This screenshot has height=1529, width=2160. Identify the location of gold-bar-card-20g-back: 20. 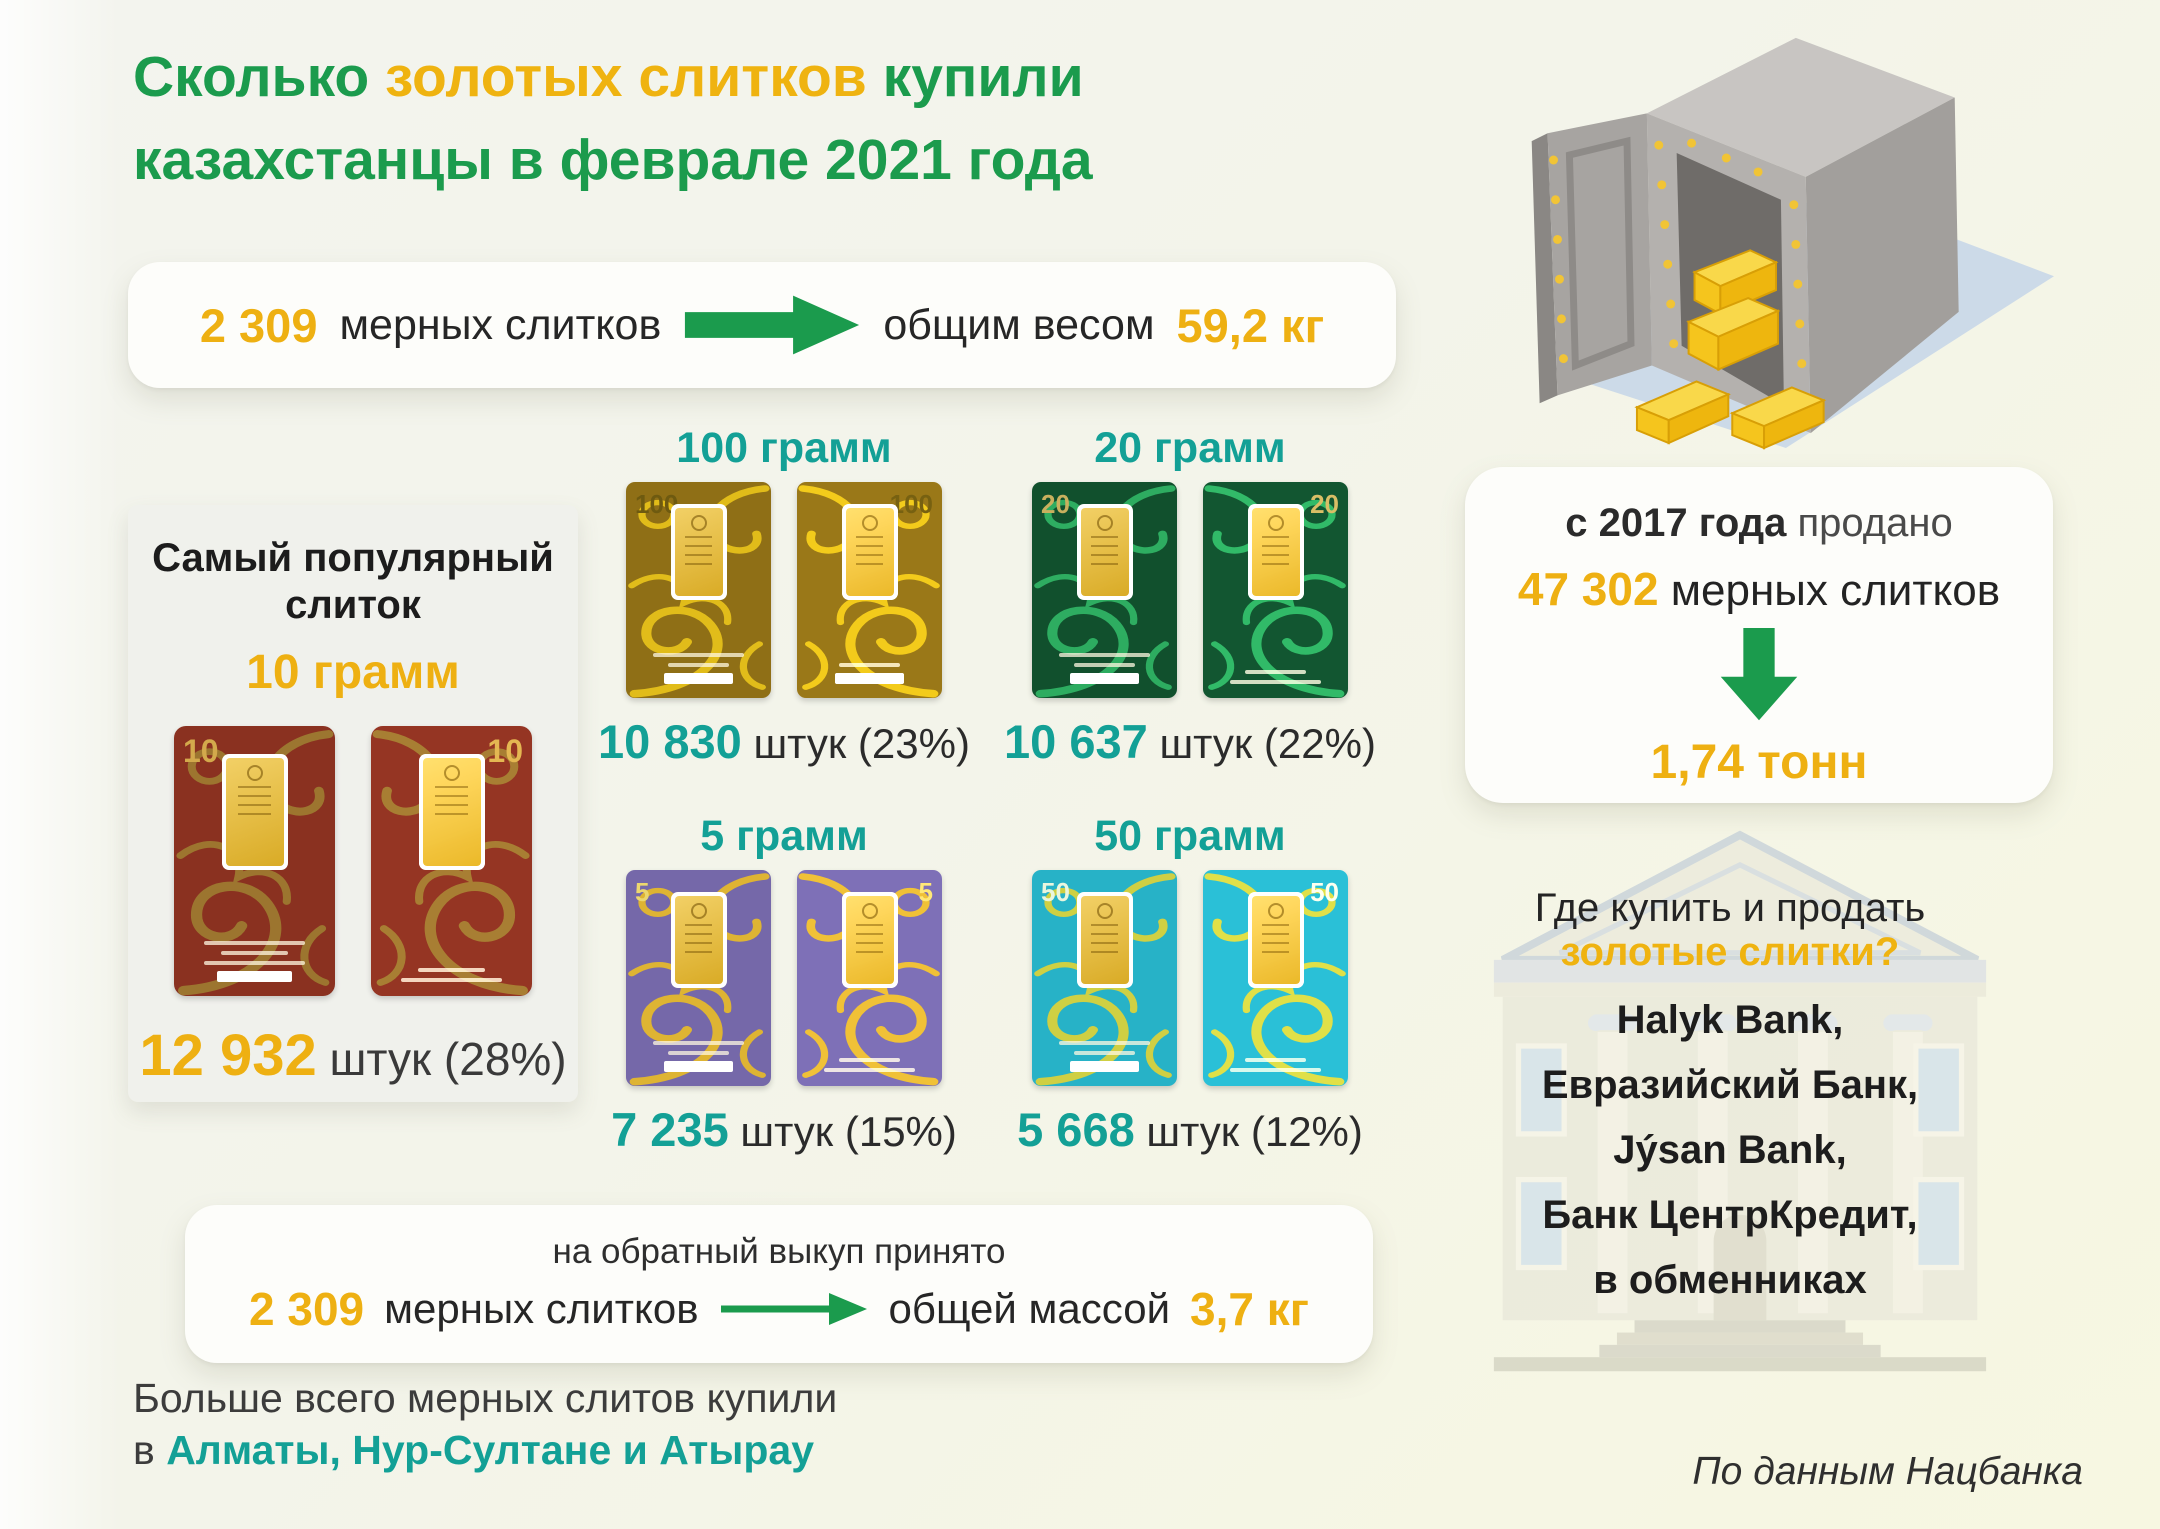
(1275, 590).